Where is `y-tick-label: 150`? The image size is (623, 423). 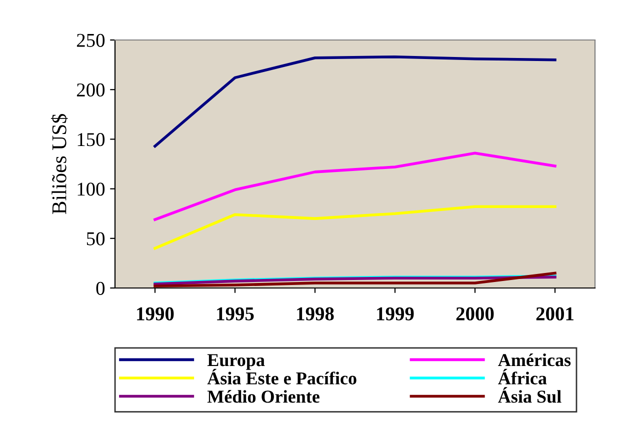
y-tick-label: 150 is located at coordinates (91, 139).